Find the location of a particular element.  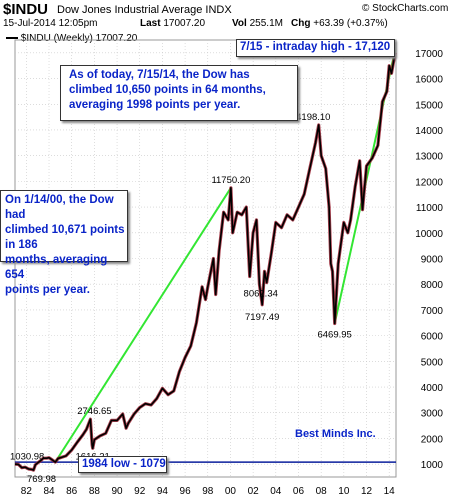

y-tick-label: 14000 is located at coordinates (429, 131).